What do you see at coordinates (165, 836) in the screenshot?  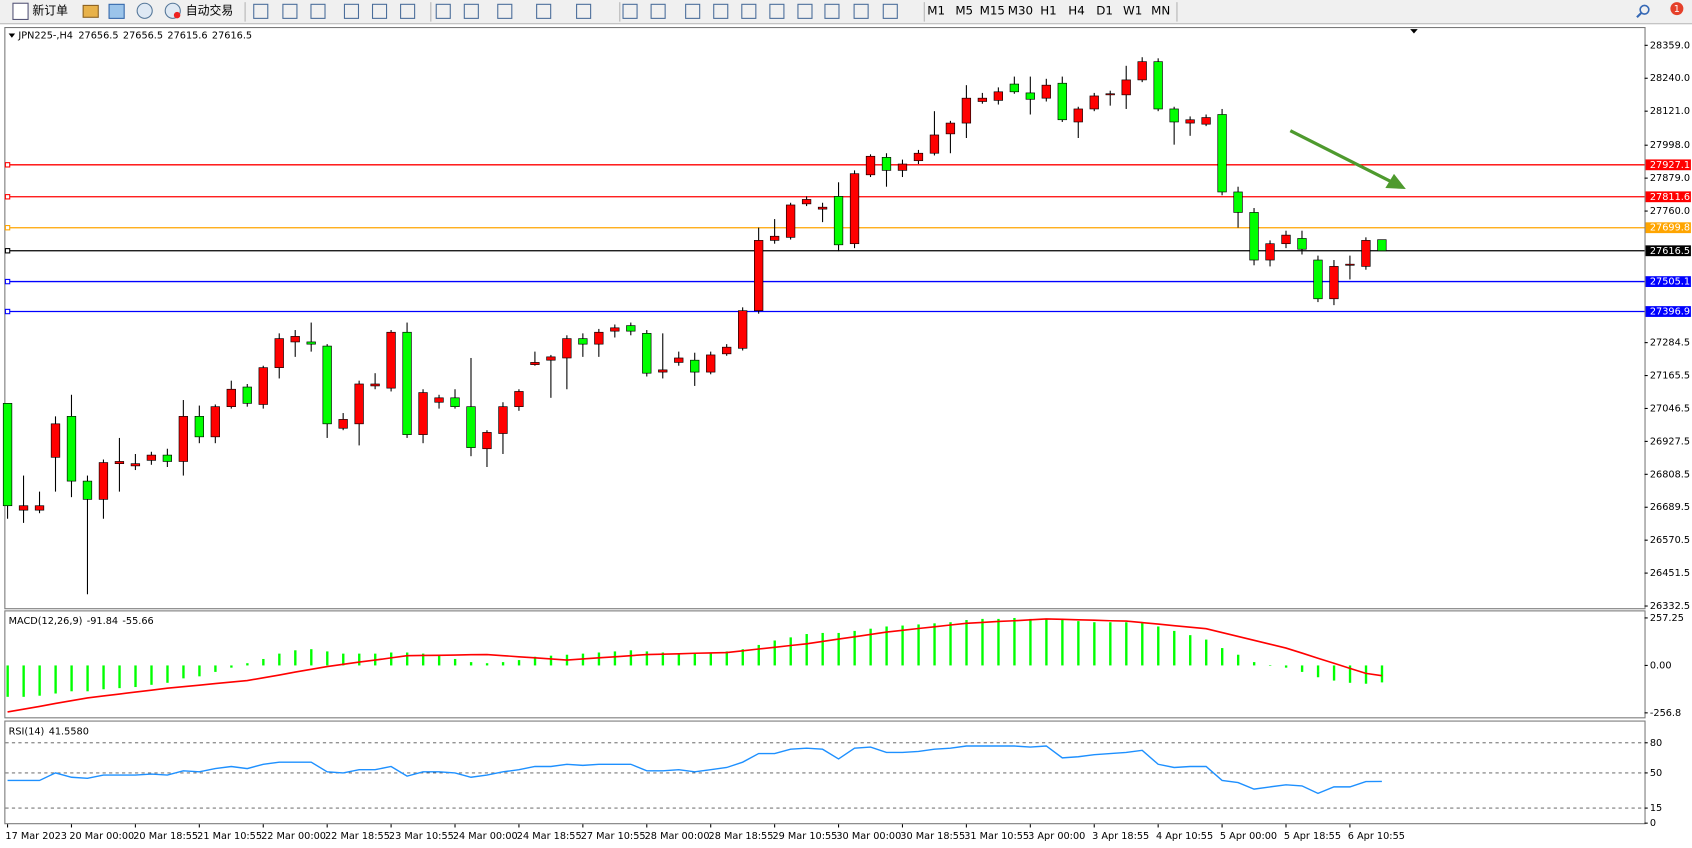 I see `x-tick-label: 20 Mar 18:55` at bounding box center [165, 836].